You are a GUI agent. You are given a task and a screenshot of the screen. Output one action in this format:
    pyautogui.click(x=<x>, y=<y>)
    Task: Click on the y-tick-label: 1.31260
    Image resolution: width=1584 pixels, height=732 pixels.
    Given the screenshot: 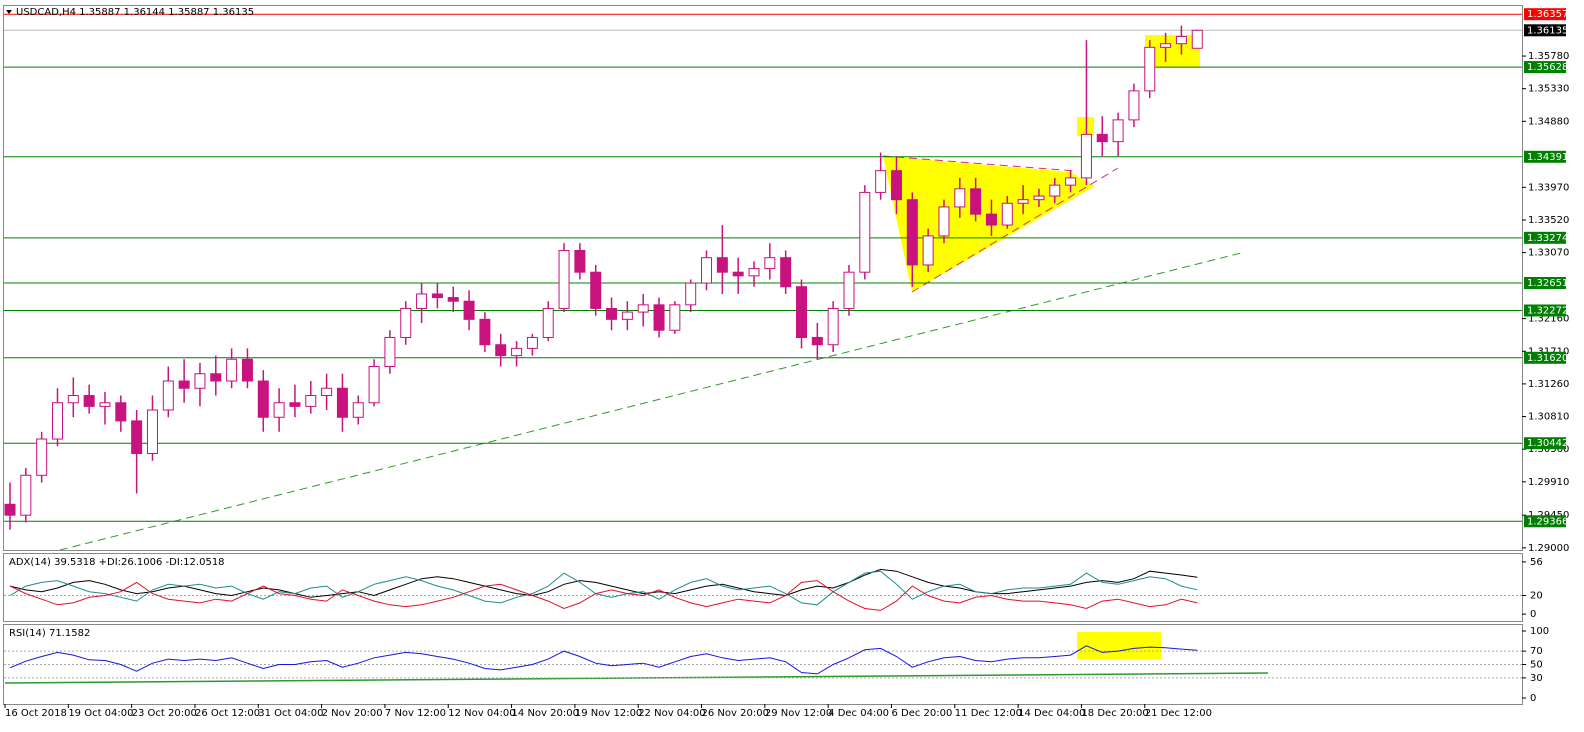 What is the action you would take?
    pyautogui.click(x=1548, y=384)
    